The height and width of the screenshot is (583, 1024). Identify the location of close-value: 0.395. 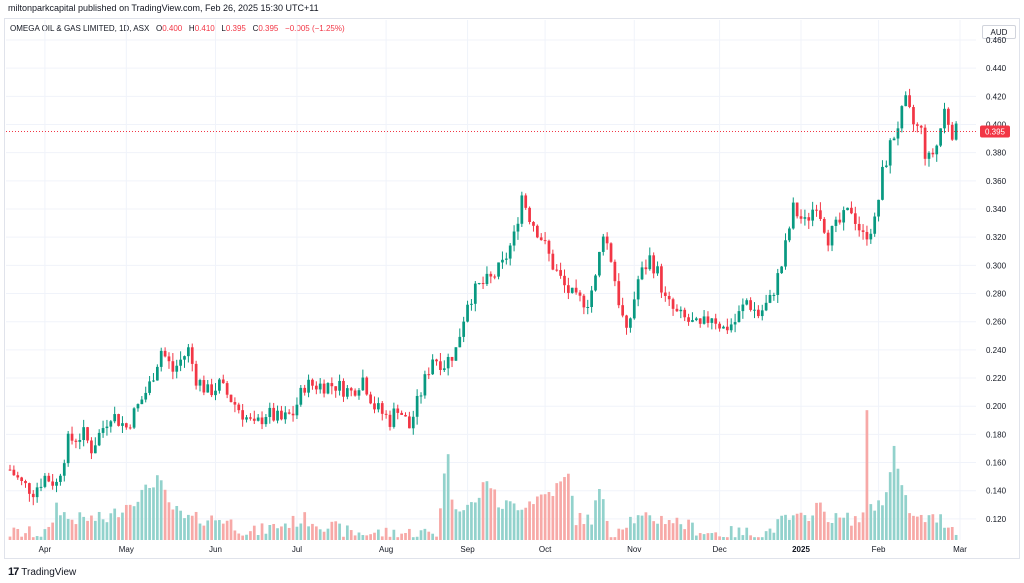
(268, 28).